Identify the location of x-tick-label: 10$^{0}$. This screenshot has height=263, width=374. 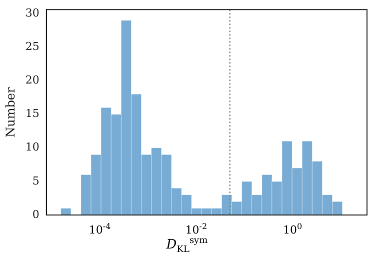
(292, 229).